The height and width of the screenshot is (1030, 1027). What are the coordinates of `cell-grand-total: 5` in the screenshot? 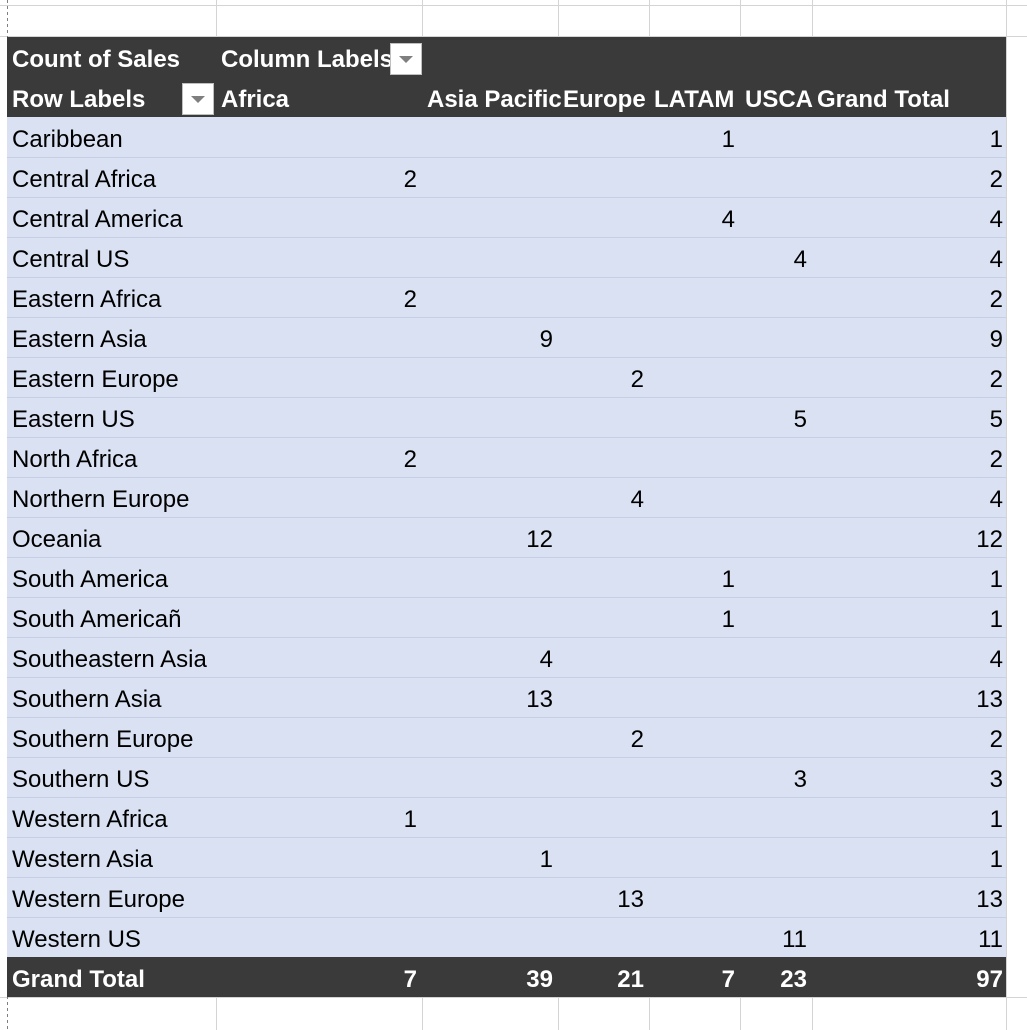 It's located at (996, 419).